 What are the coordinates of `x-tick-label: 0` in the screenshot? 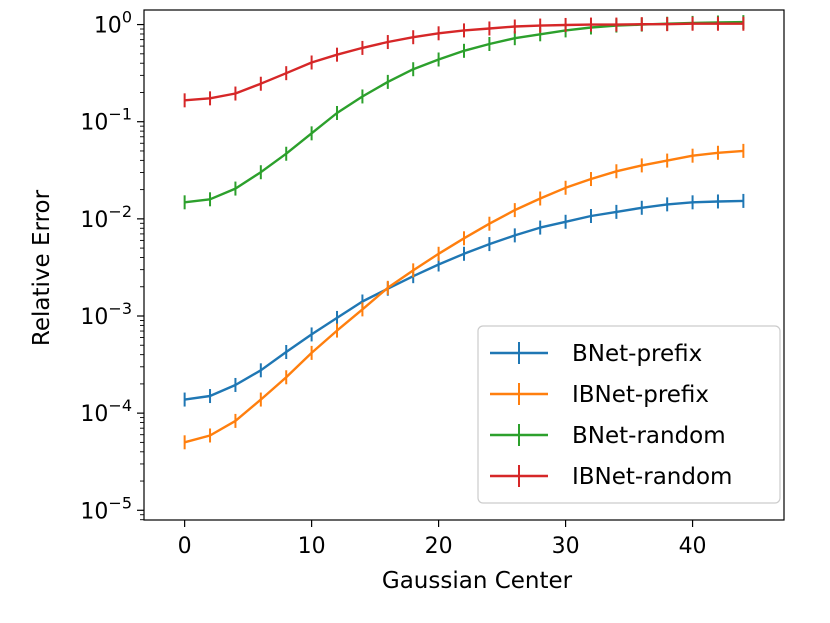 It's located at (185, 546).